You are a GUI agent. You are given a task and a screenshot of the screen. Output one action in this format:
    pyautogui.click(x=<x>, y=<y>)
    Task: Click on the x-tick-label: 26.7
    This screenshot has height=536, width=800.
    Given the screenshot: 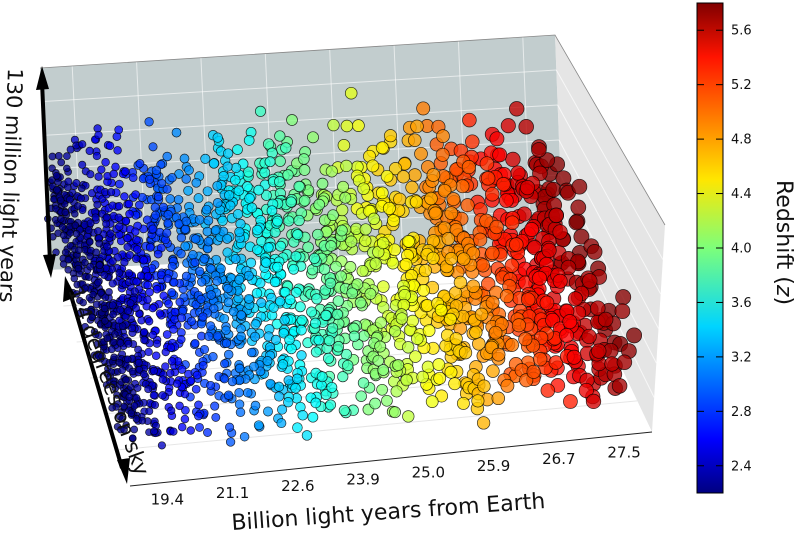 What is the action you would take?
    pyautogui.click(x=558, y=459)
    